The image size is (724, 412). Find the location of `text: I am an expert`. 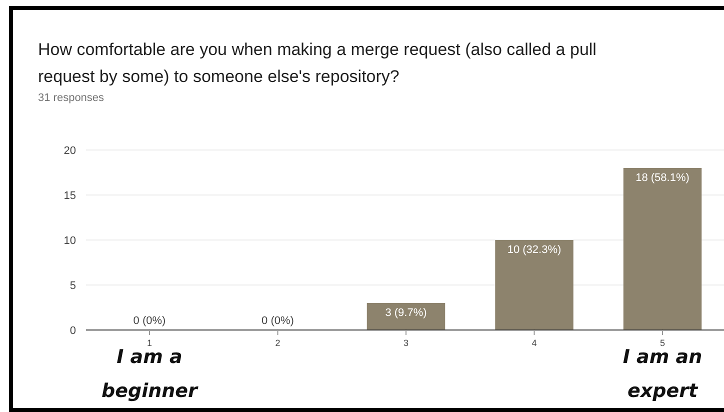

text: I am an expert is located at coordinates (662, 374).